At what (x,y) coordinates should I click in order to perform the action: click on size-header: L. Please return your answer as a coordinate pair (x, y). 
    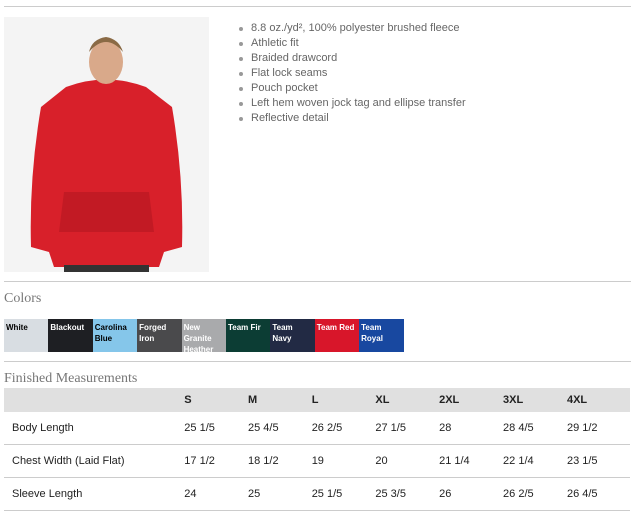
    Looking at the image, I should click on (342, 400).